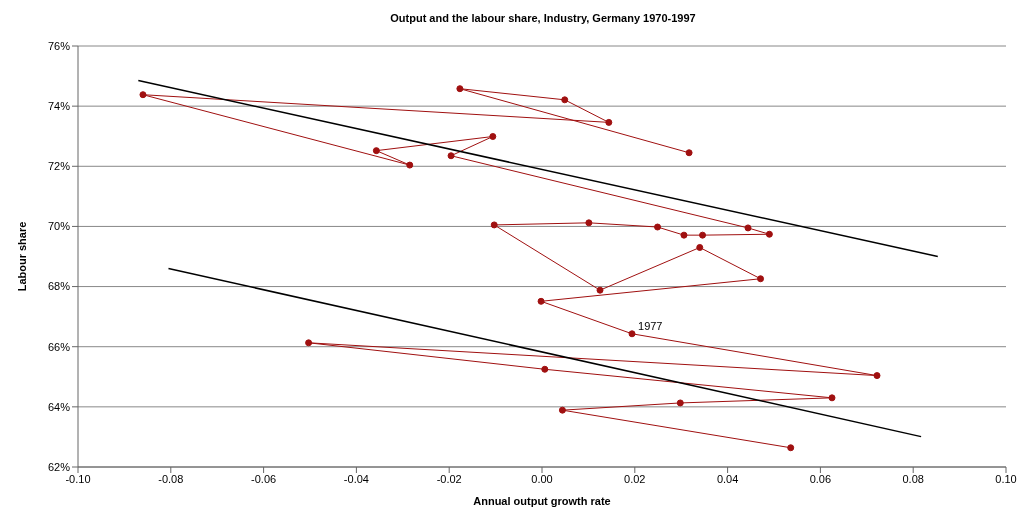 Image resolution: width=1026 pixels, height=525 pixels. What do you see at coordinates (21, 256) in the screenshot?
I see `y-axis-title: Labour share` at bounding box center [21, 256].